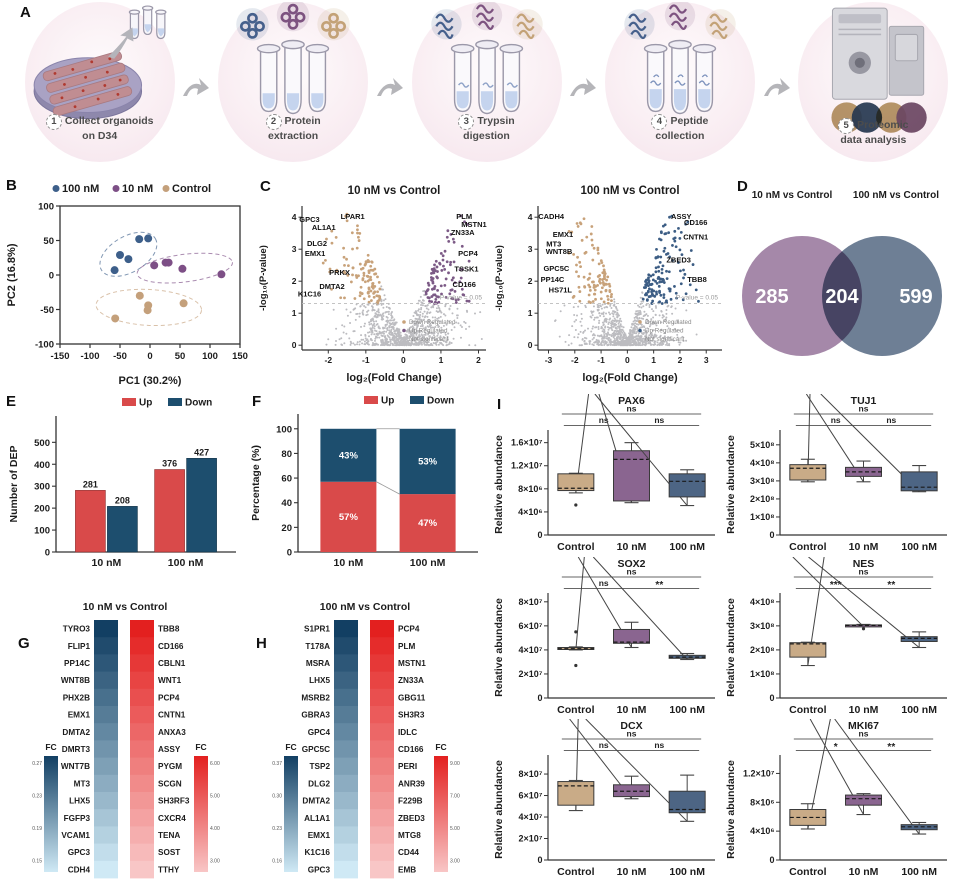 The height and width of the screenshot is (883, 955). What do you see at coordinates (53, 122) in the screenshot?
I see `step-number-badge: 1` at bounding box center [53, 122].